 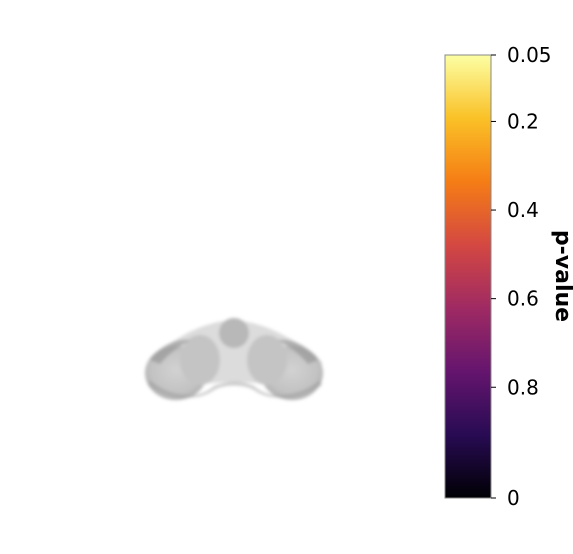 I want to click on colorbar-gradient, so click(x=468, y=276).